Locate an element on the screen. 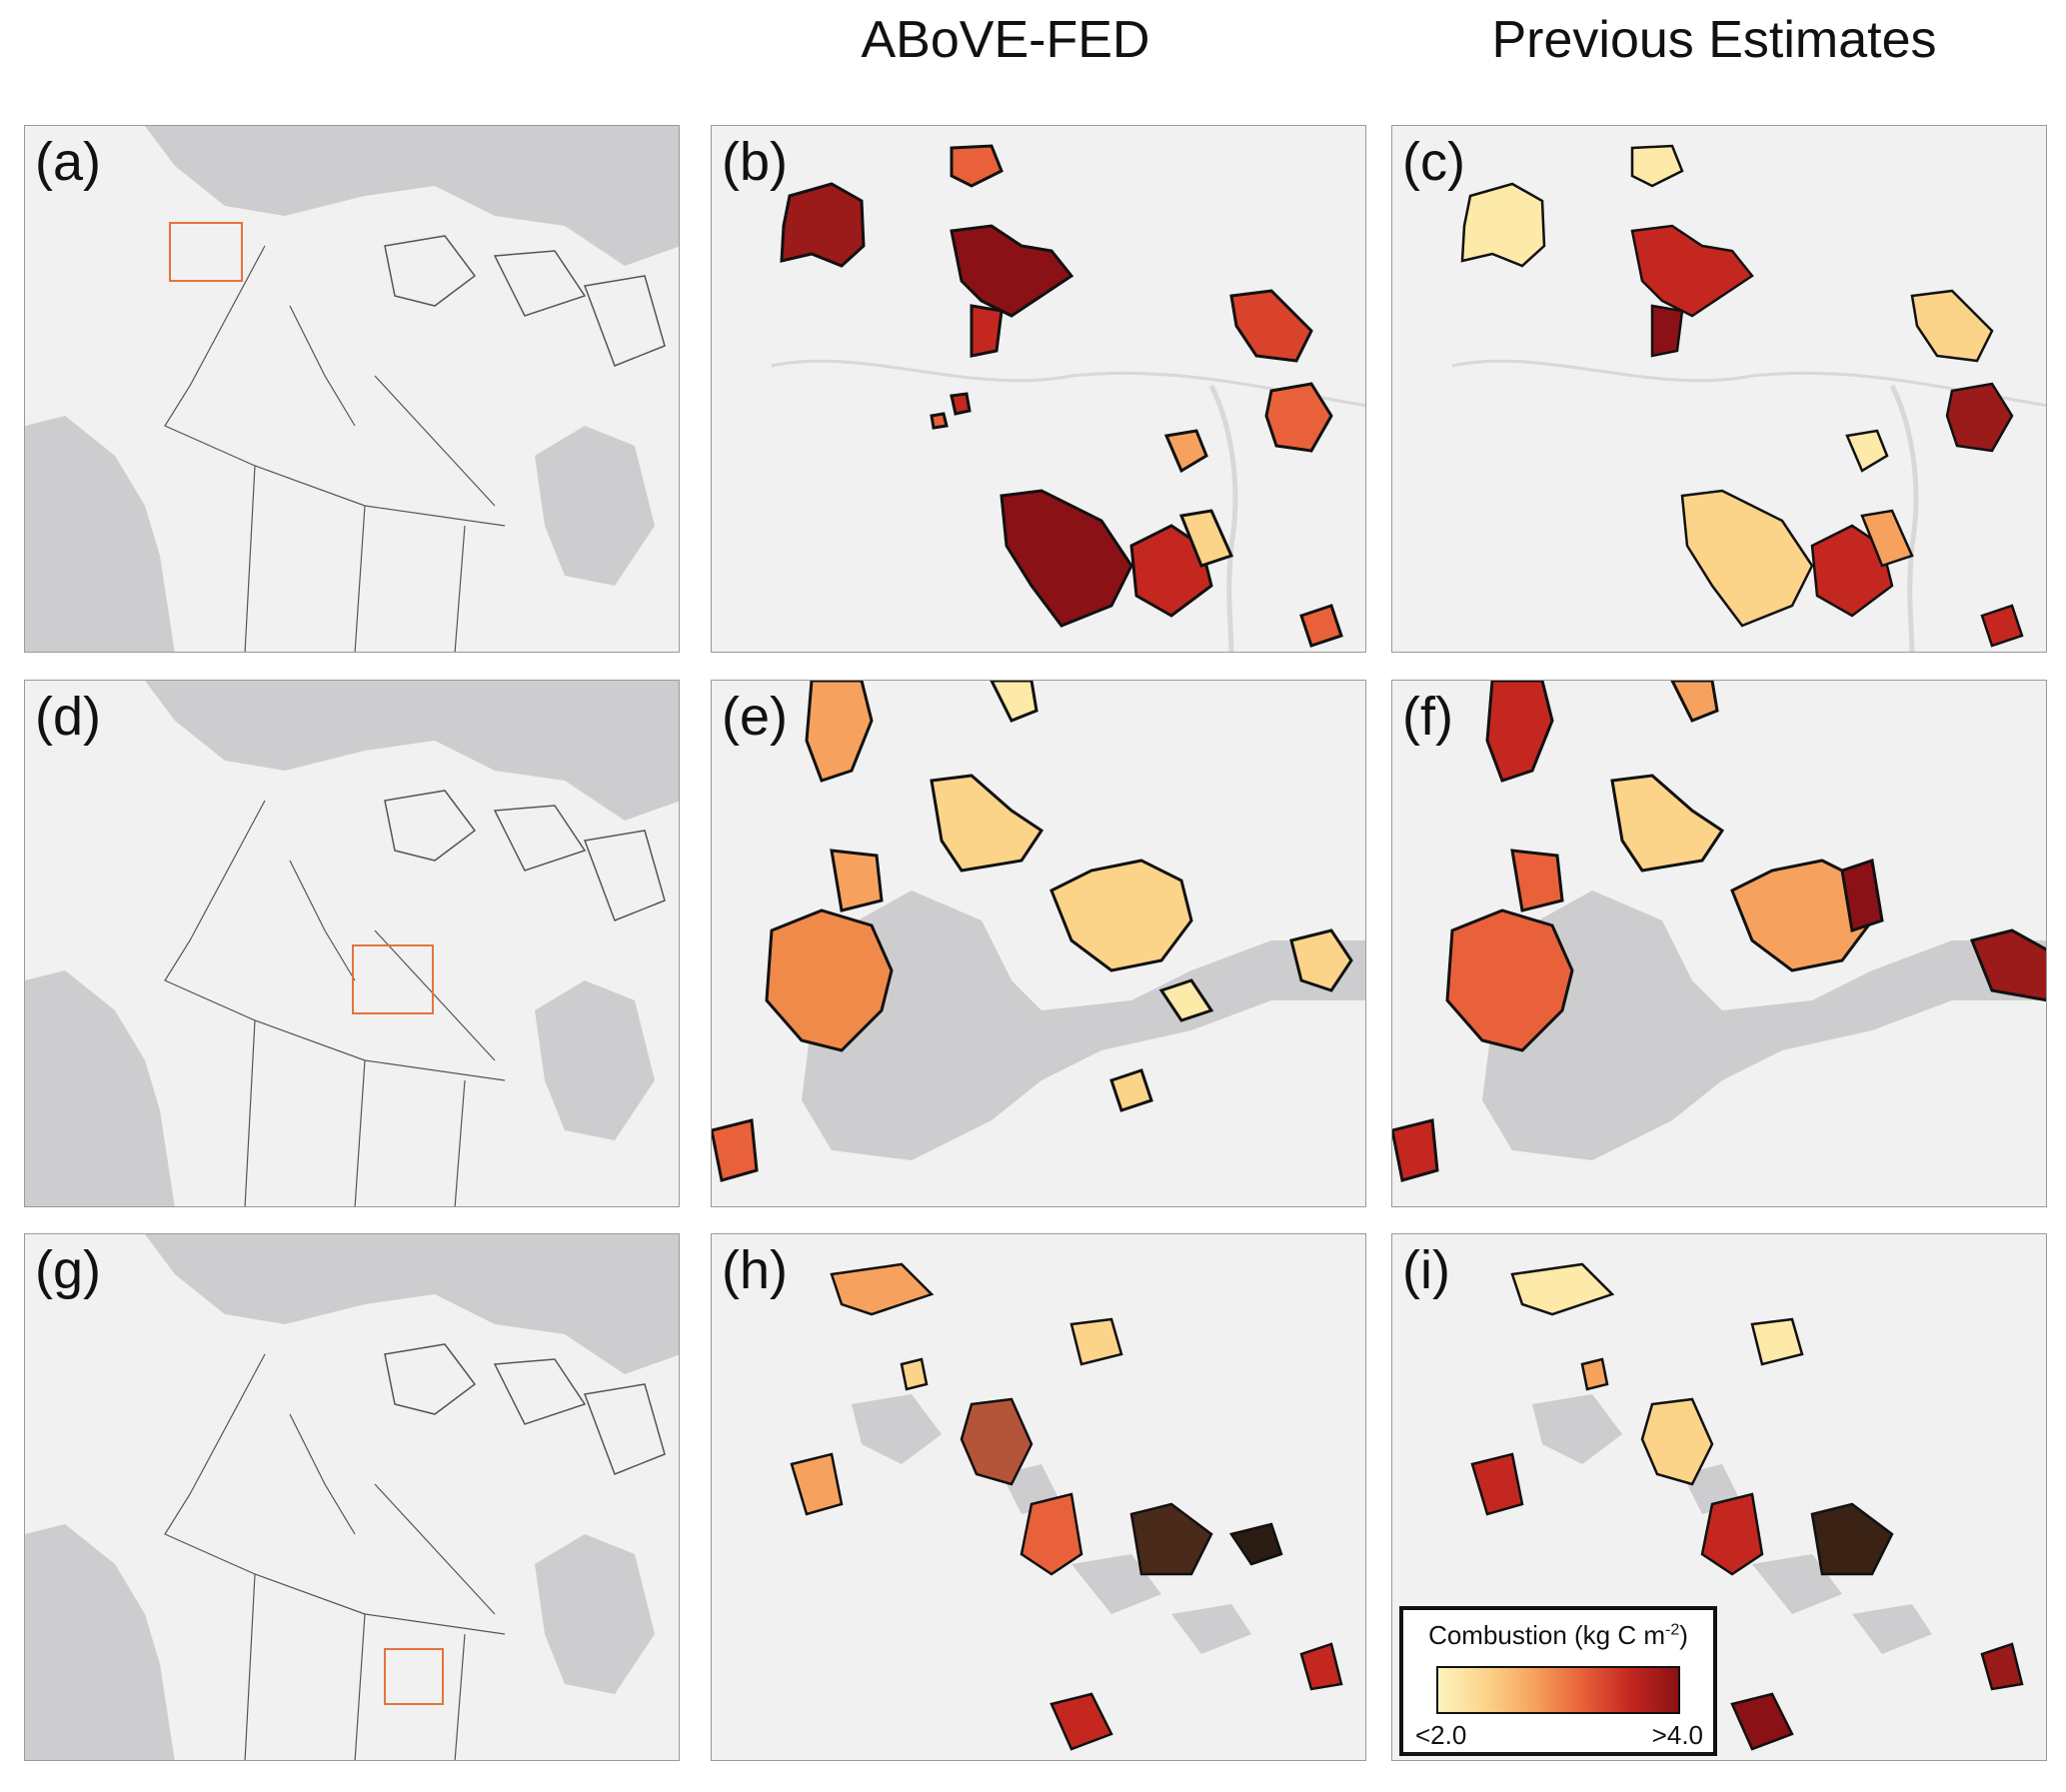 This screenshot has width=2066, height=1792. column-header-previous-estimates: Previous Estimates is located at coordinates (1714, 40).